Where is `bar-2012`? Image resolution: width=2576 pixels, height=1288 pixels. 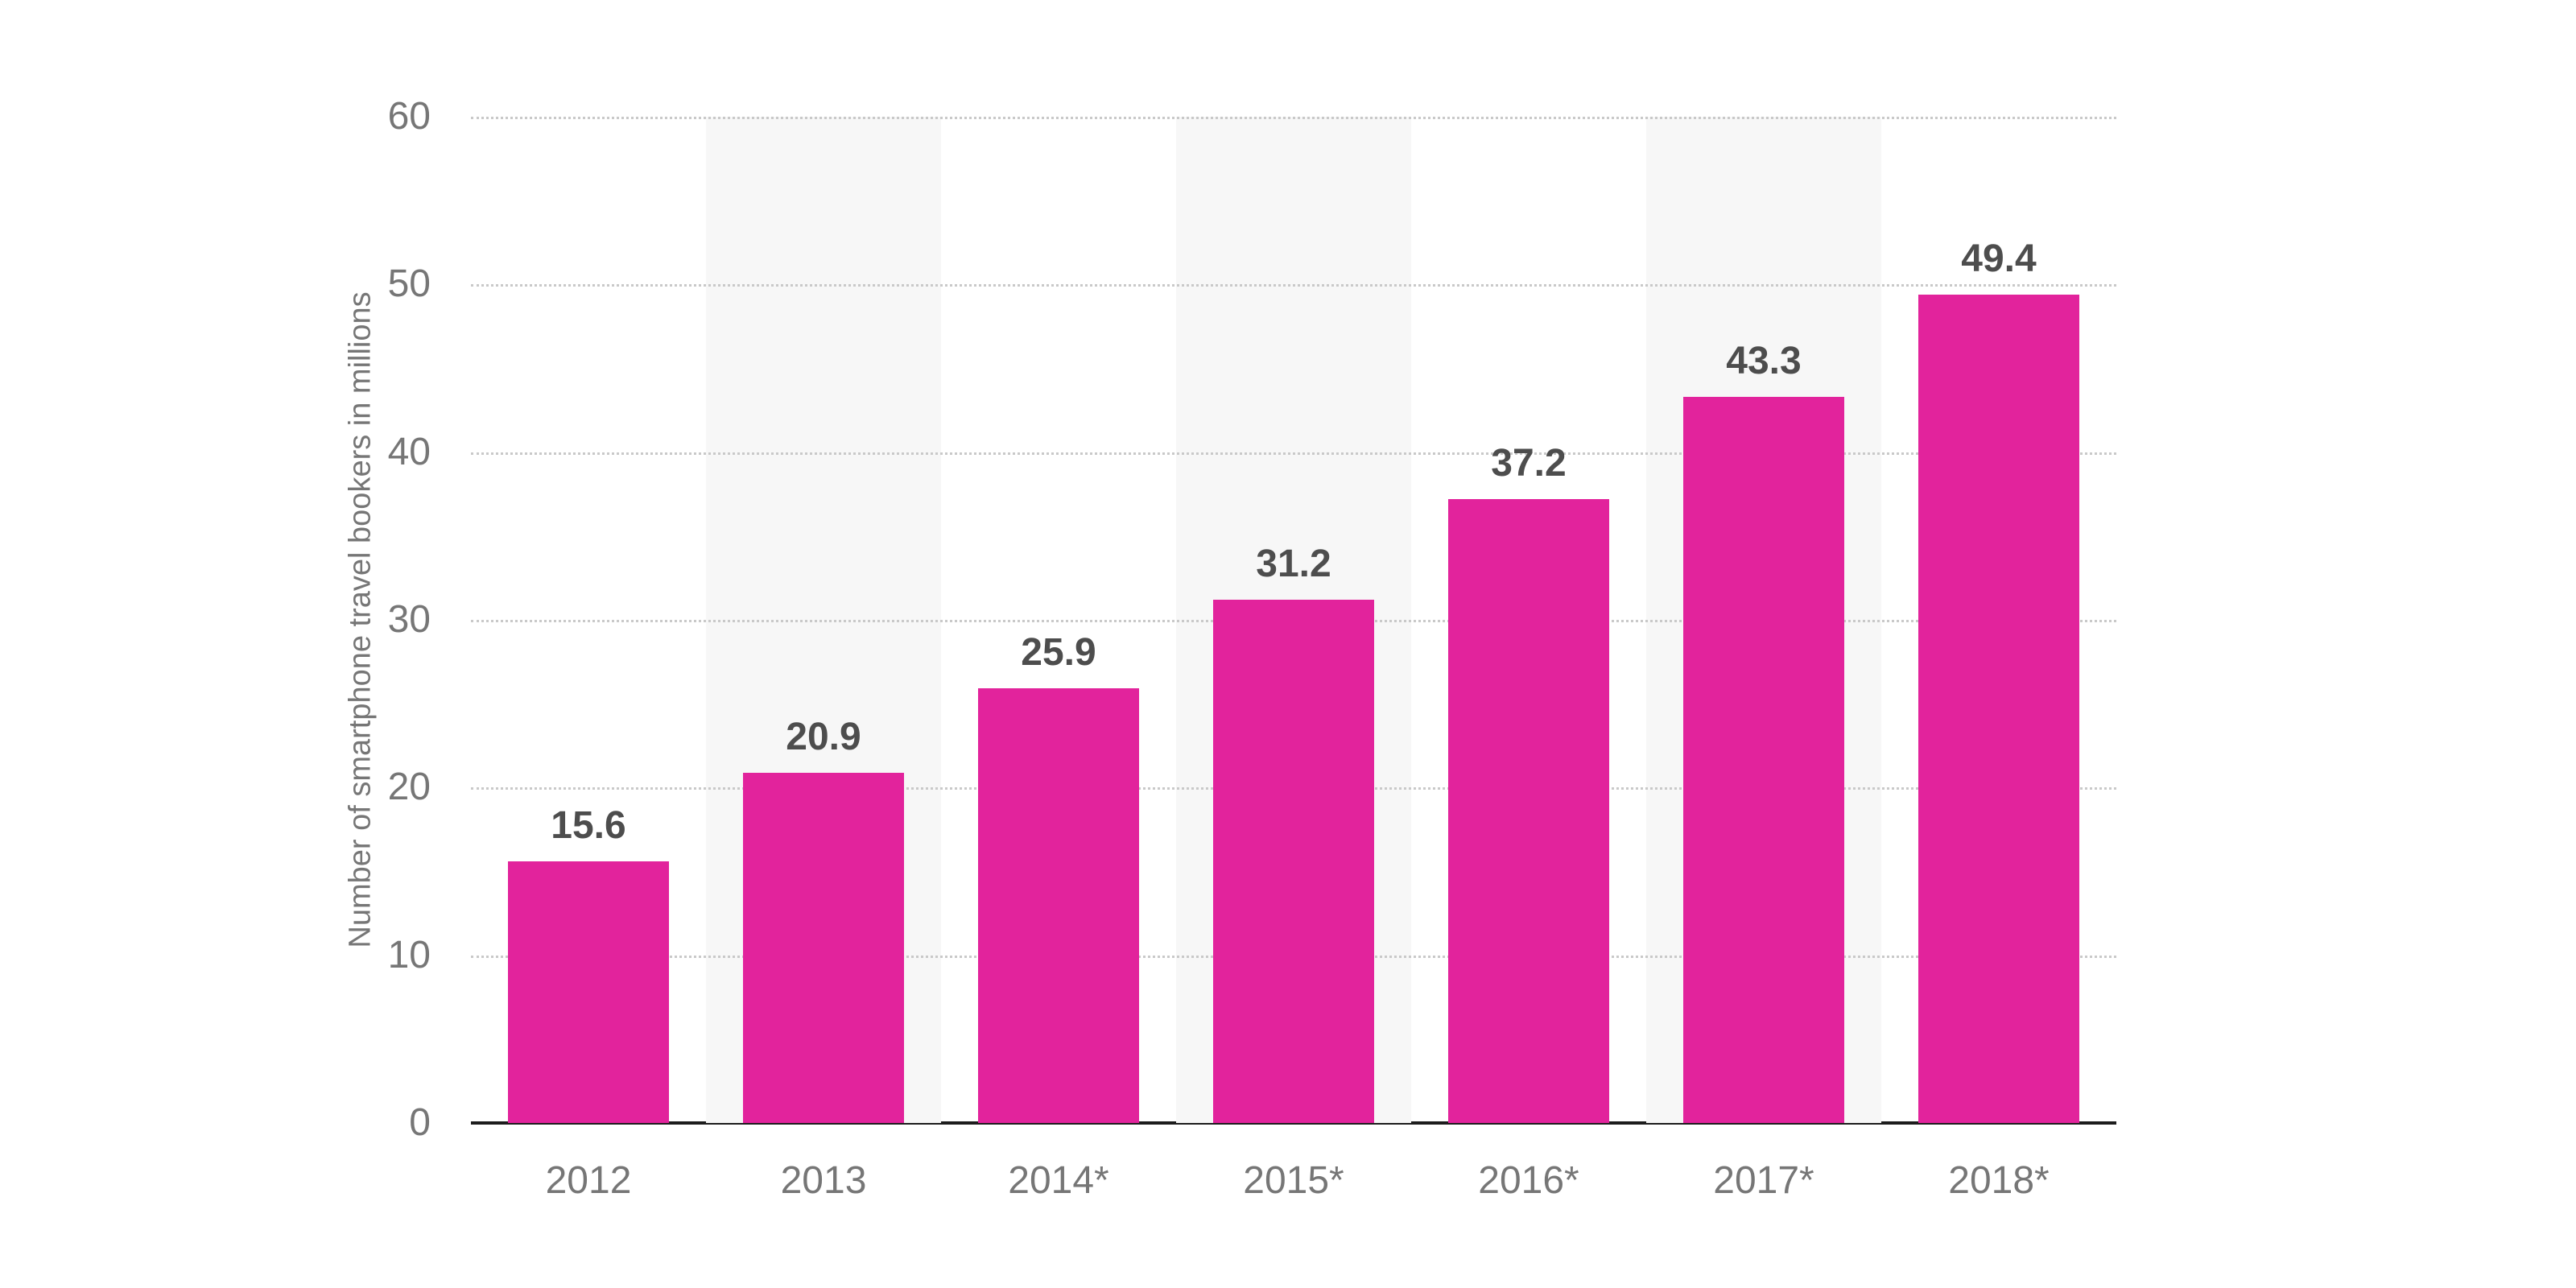
bar-2012 is located at coordinates (588, 992).